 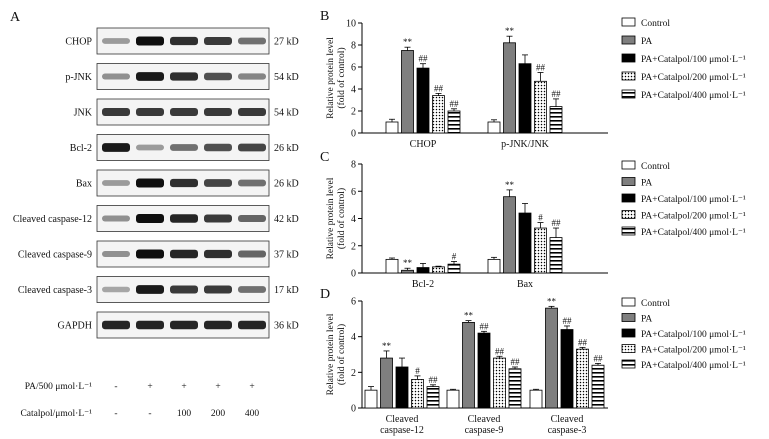 I want to click on legend-label: PA+Catalpol/200 μmol·L⁻¹, so click(x=693, y=217).